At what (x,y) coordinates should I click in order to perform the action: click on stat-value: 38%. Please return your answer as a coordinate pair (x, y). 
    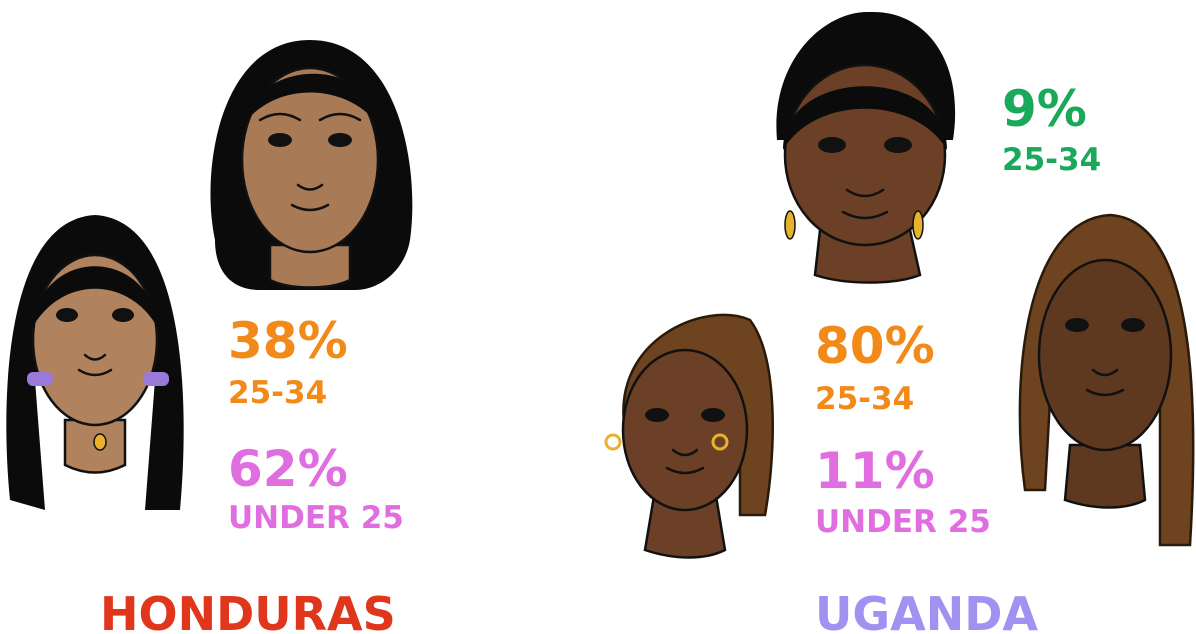
    Looking at the image, I should click on (288, 341).